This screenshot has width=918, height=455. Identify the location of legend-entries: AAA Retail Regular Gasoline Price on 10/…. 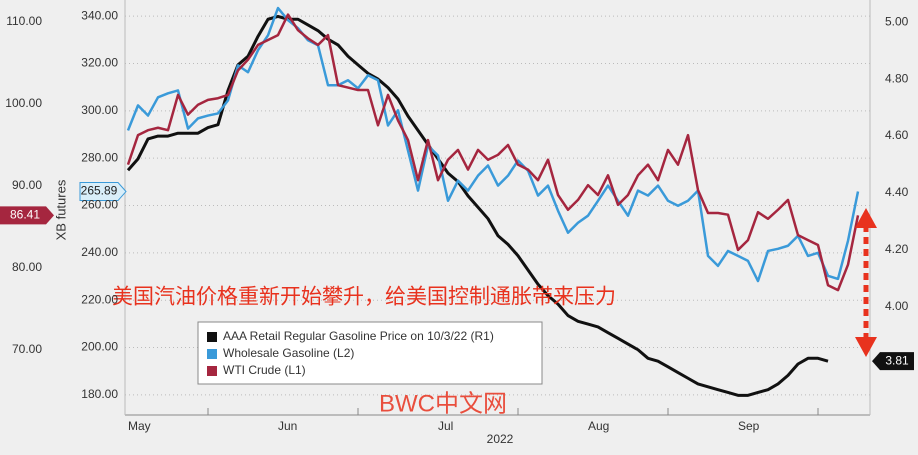
(350, 353).